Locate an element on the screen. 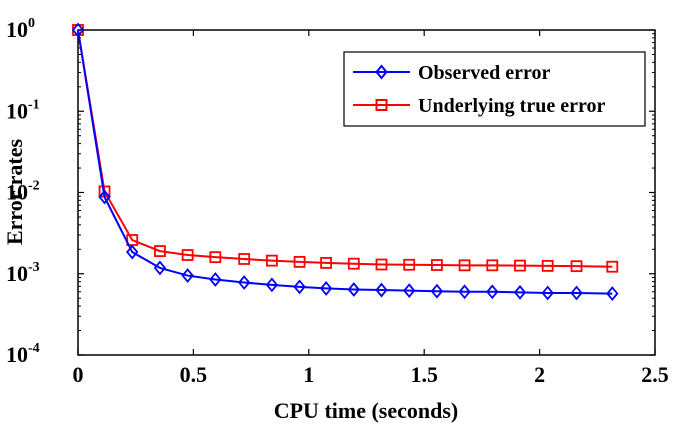 The width and height of the screenshot is (679, 429). legend: Observed error Underlying true error is located at coordinates (494, 89).